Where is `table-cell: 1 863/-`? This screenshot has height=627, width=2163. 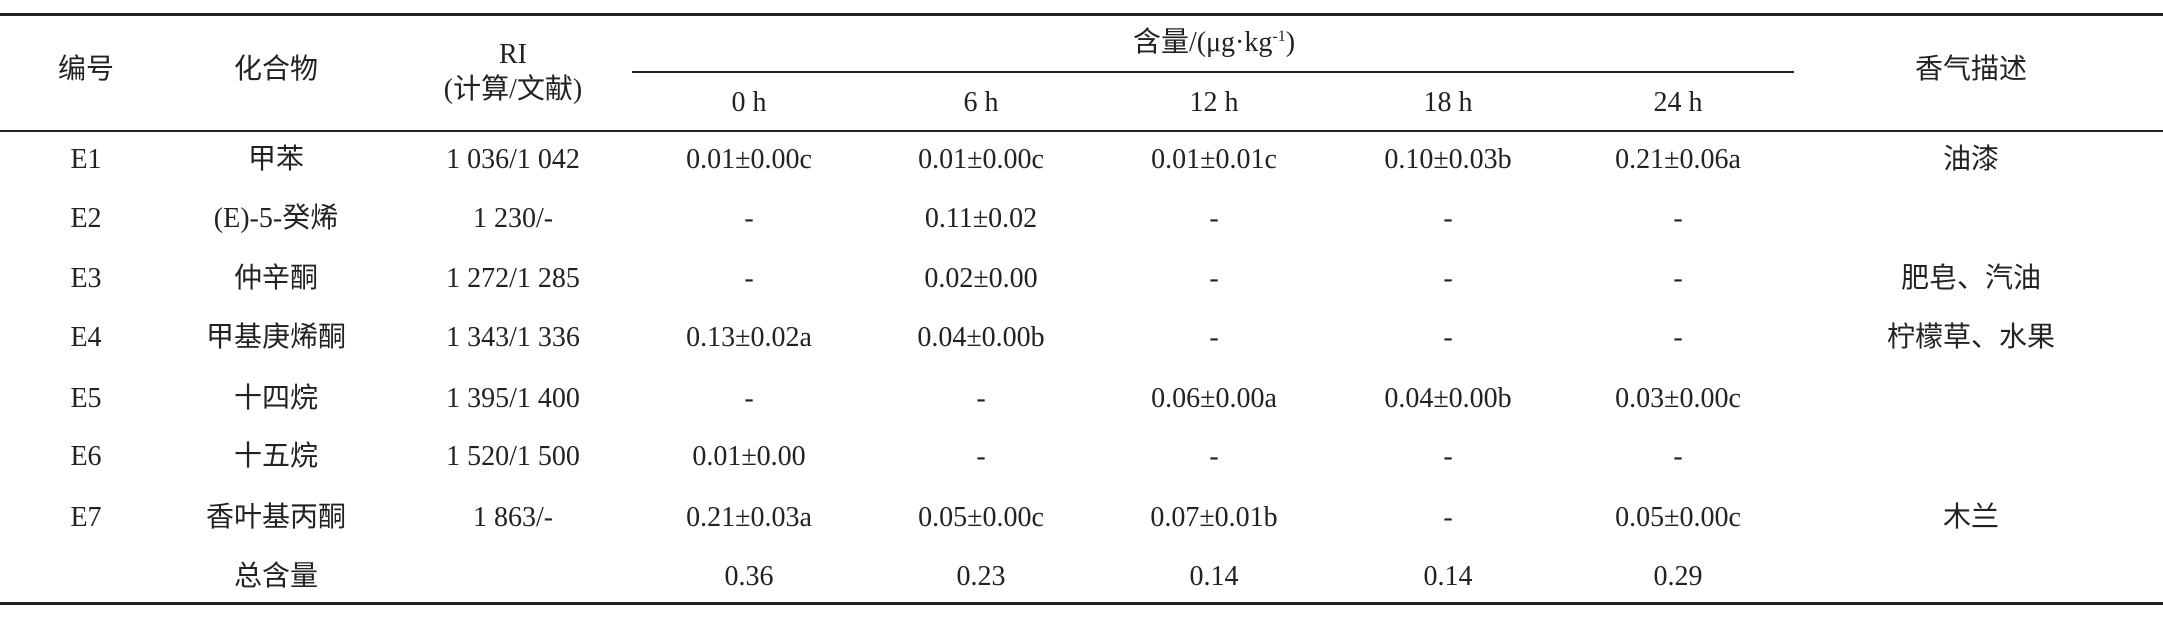
table-cell: 1 863/- is located at coordinates (513, 517).